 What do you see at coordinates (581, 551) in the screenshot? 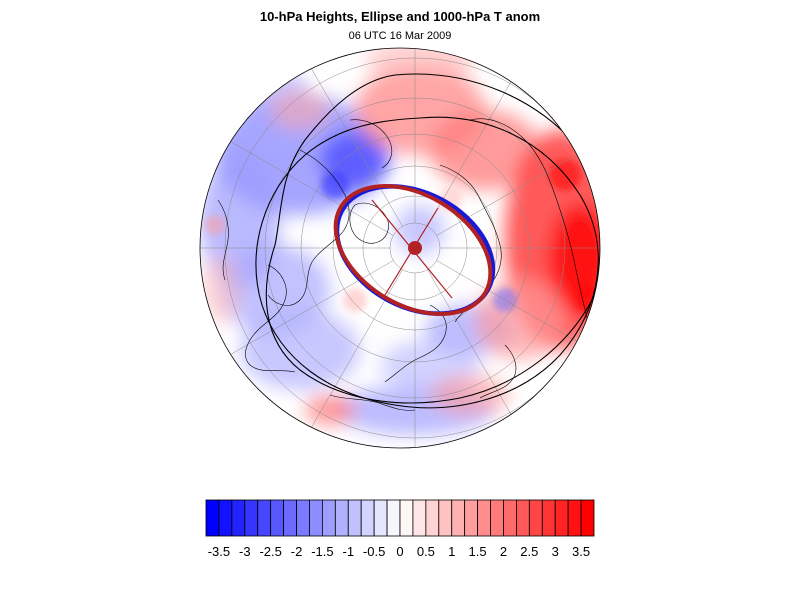
I see `colorbar-tick-label: 3.5` at bounding box center [581, 551].